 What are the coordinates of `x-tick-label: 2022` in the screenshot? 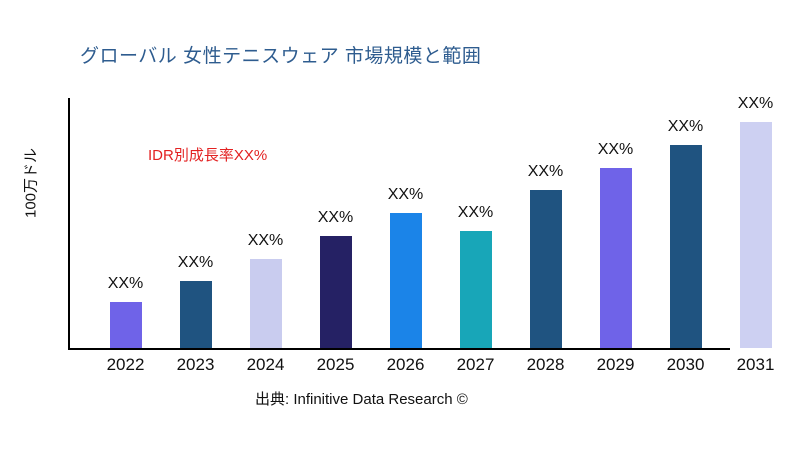 It's located at (125, 364).